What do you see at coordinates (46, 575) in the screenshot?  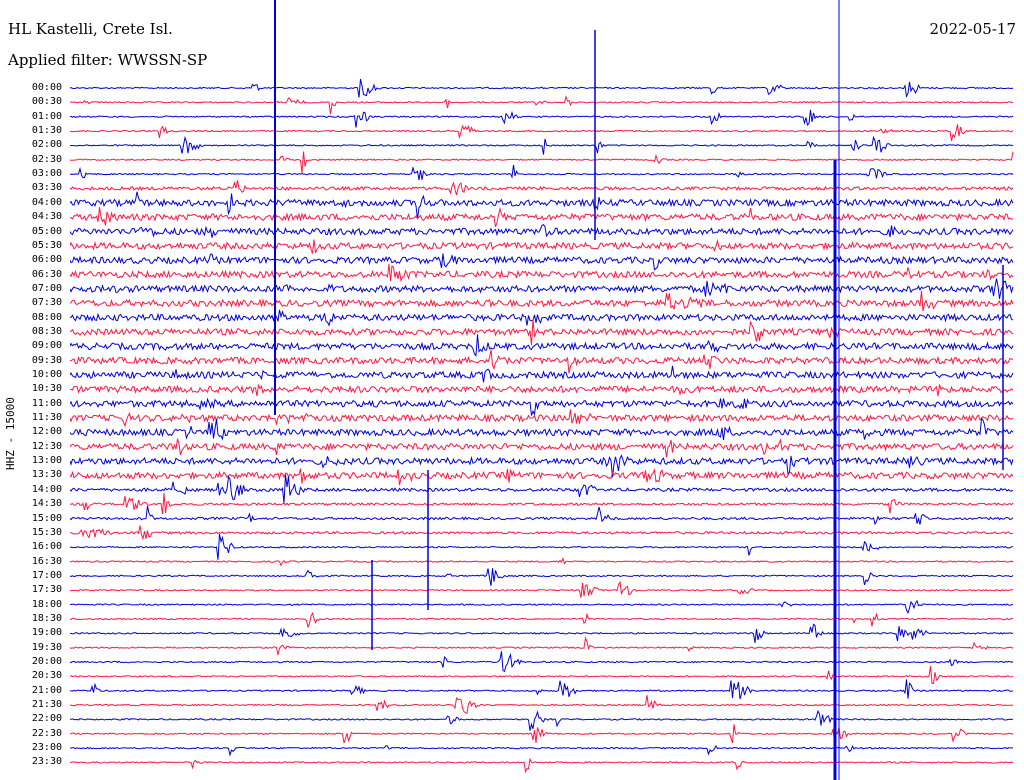 I see `time-label: 17:00` at bounding box center [46, 575].